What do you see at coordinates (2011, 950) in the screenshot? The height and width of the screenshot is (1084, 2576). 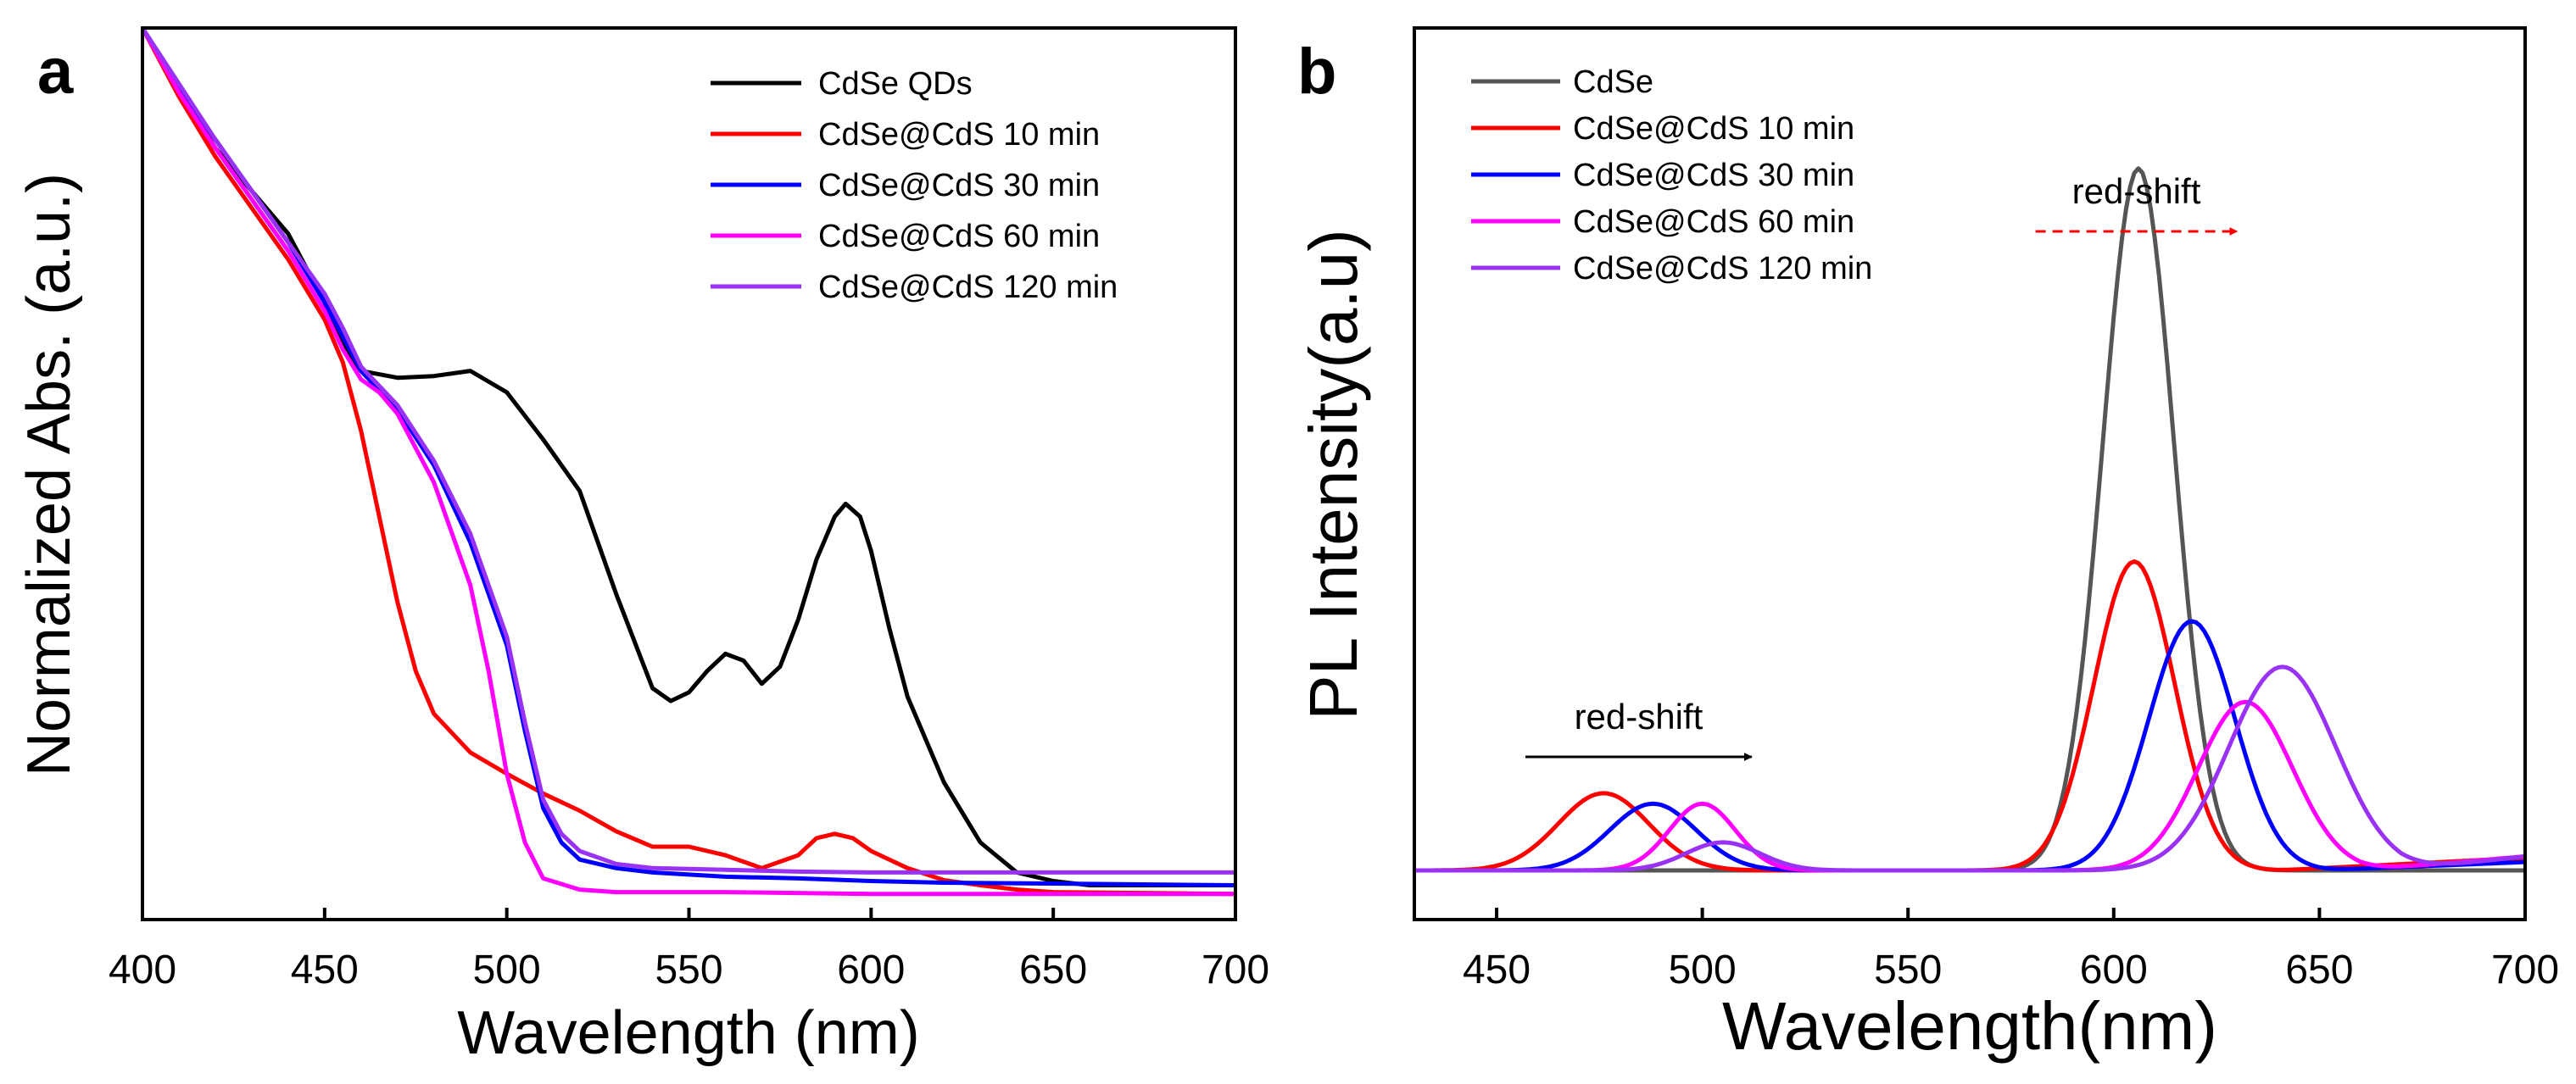 I see `panel-b-x-ticks: 450 500 550 600 650 700` at bounding box center [2011, 950].